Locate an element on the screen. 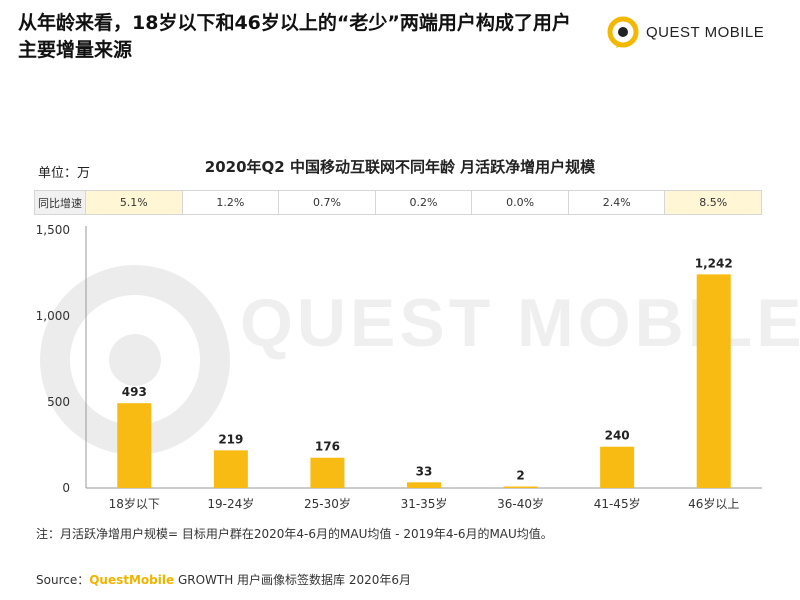 The height and width of the screenshot is (600, 800). bar-value-label: 33 is located at coordinates (424, 471).